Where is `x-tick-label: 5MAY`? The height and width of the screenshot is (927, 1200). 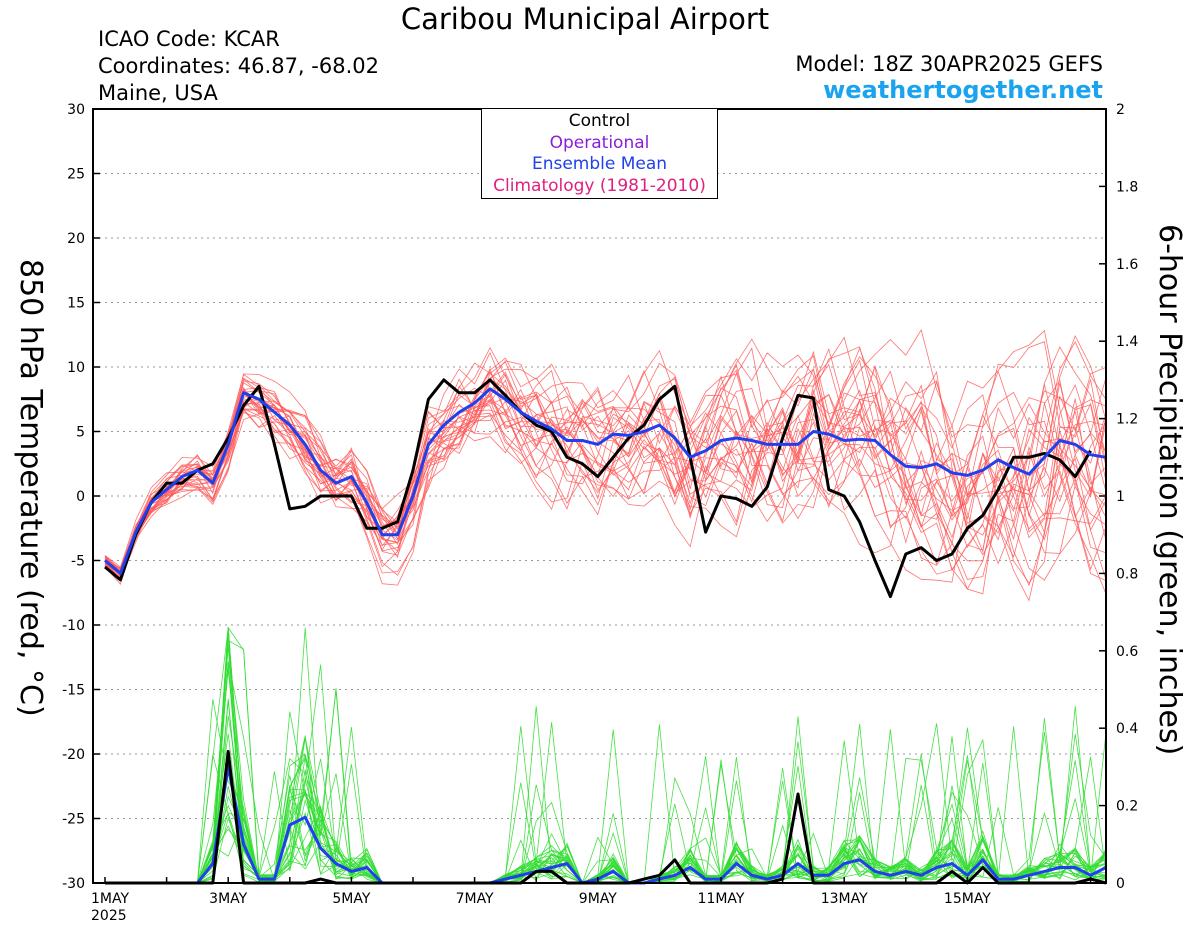 x-tick-label: 5MAY is located at coordinates (351, 899).